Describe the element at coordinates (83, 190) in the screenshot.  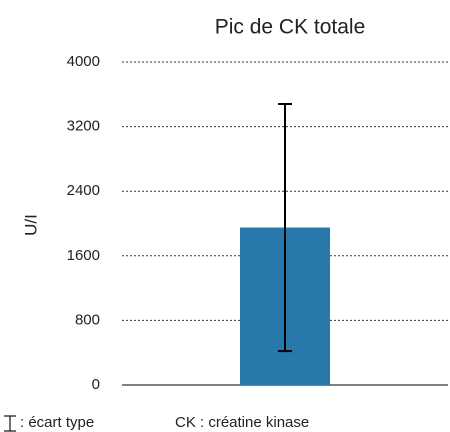
I see `y-tick-label: 2400` at that location.